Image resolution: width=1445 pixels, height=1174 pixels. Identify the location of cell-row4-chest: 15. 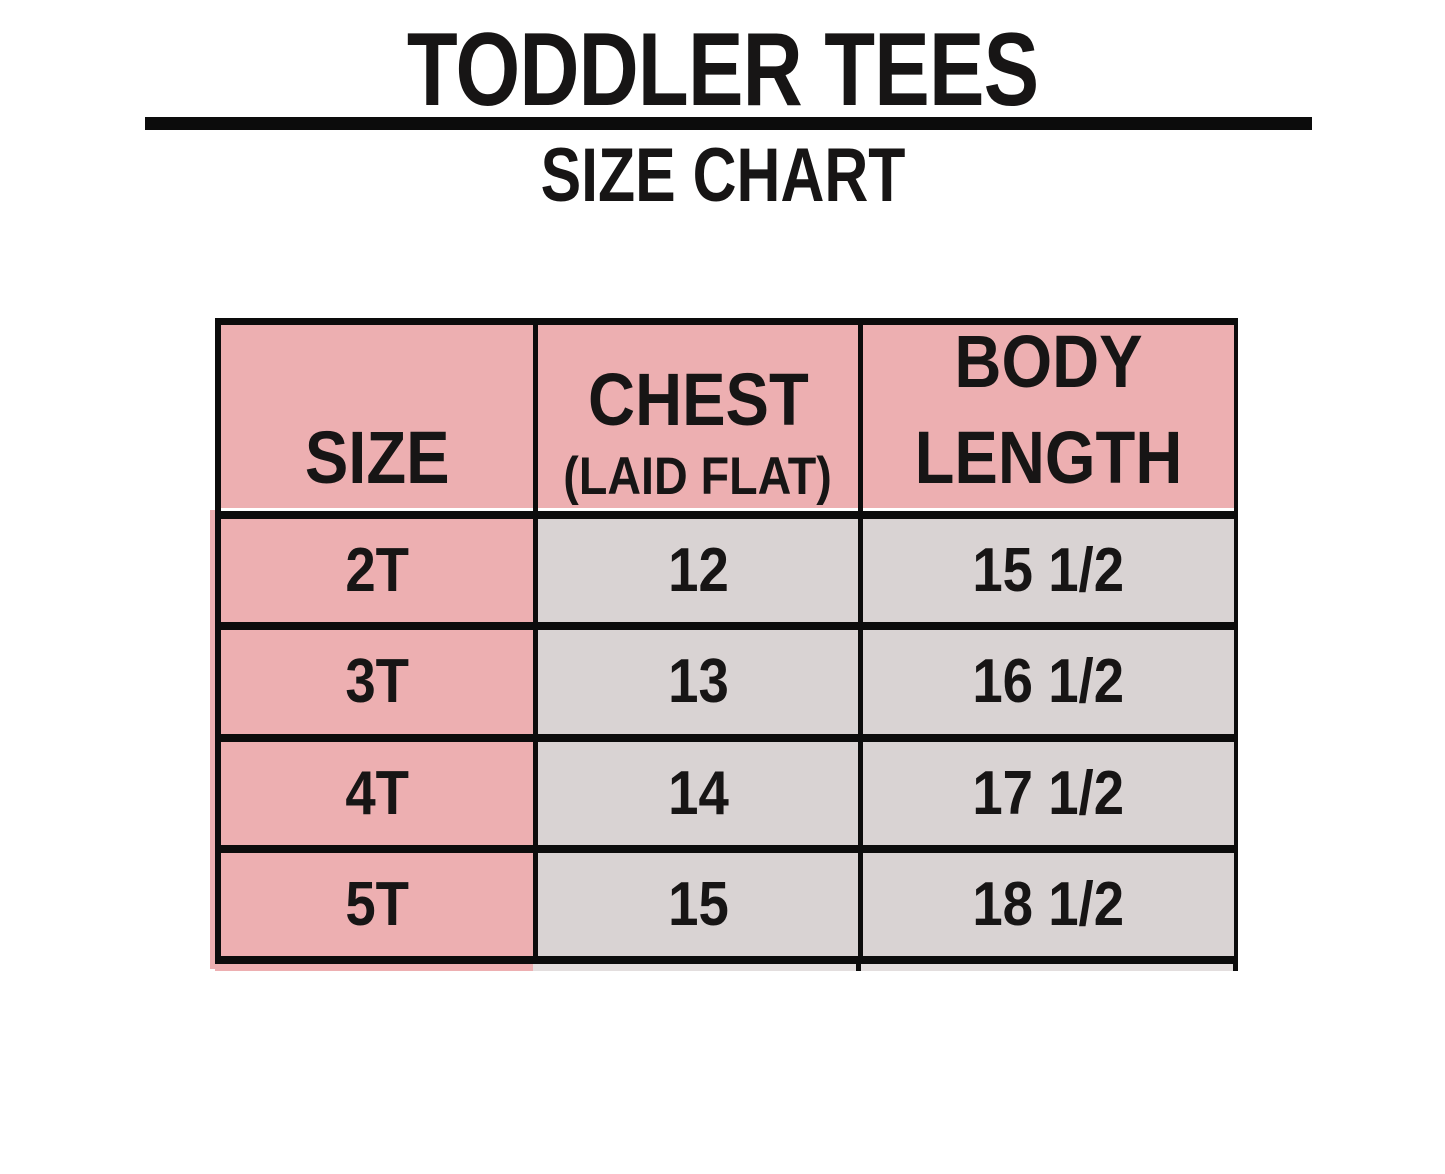
(698, 904).